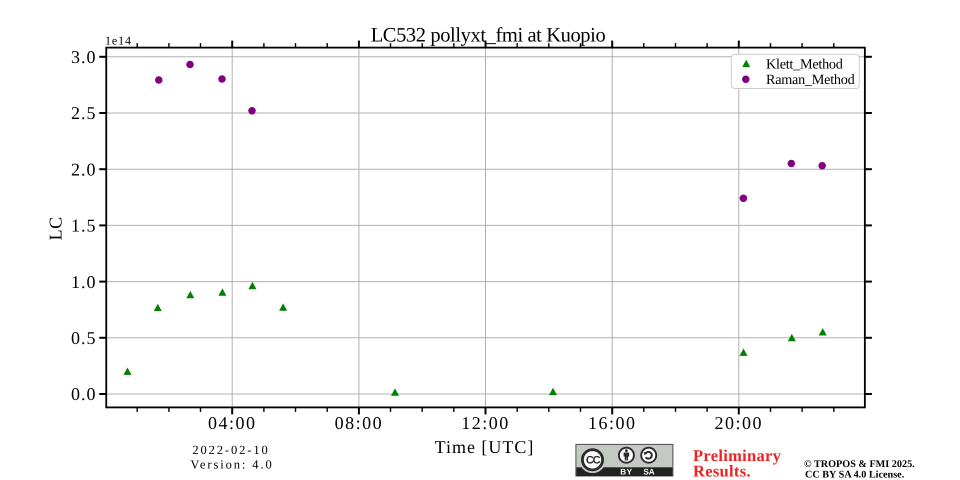  What do you see at coordinates (84, 226) in the screenshot?
I see `svg-text: 1.5` at bounding box center [84, 226].